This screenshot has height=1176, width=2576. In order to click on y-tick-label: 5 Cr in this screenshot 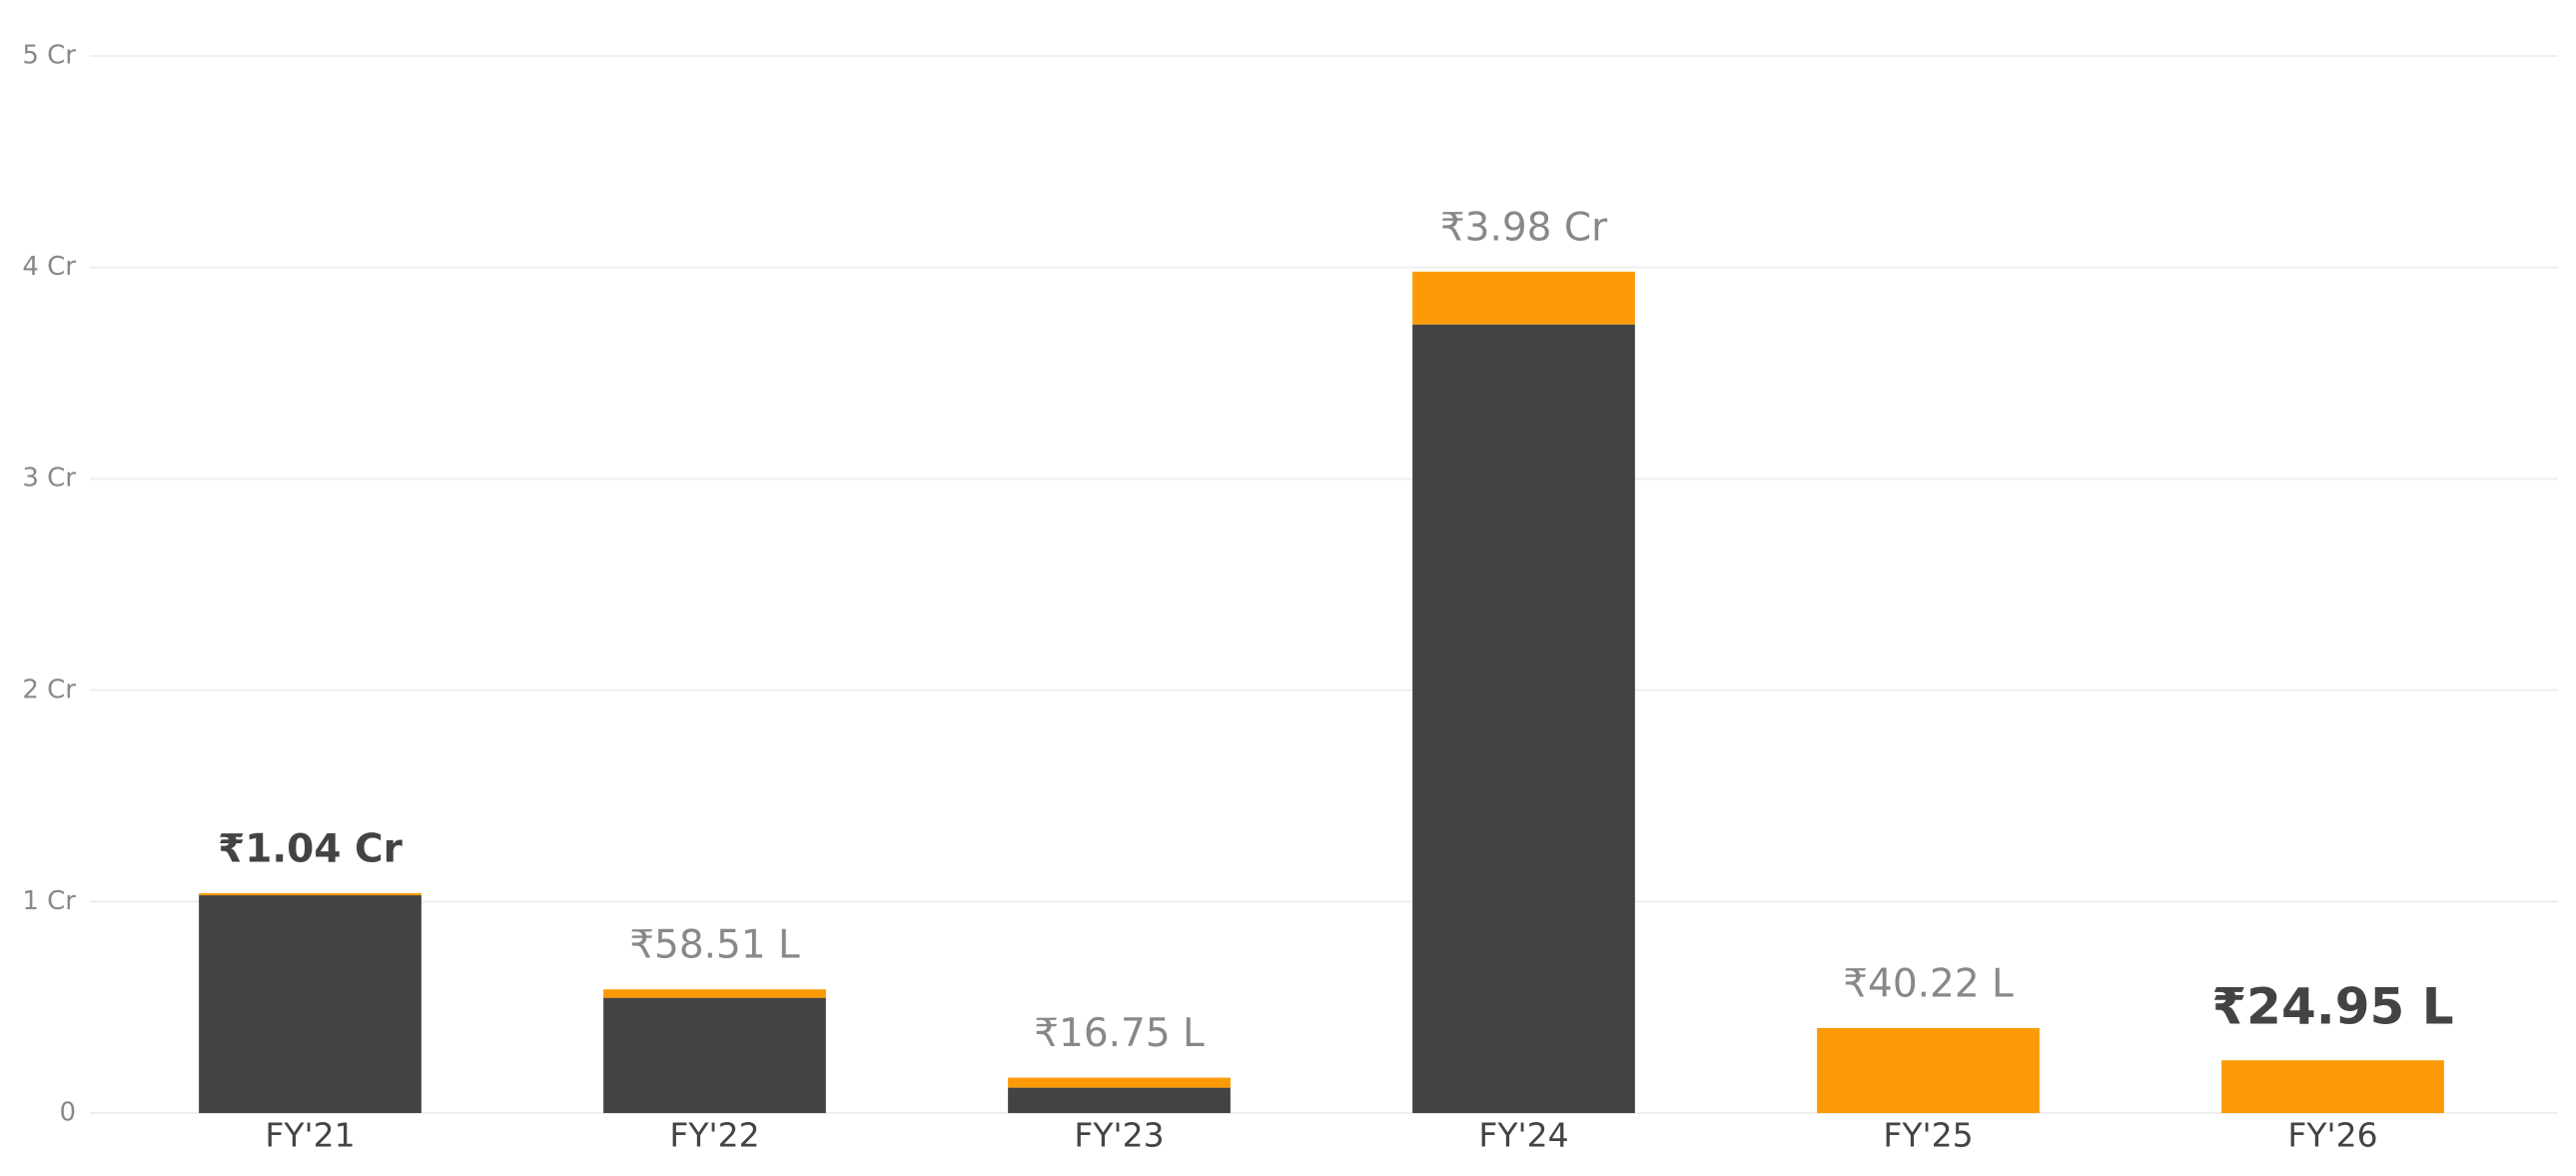, I will do `click(49, 56)`.